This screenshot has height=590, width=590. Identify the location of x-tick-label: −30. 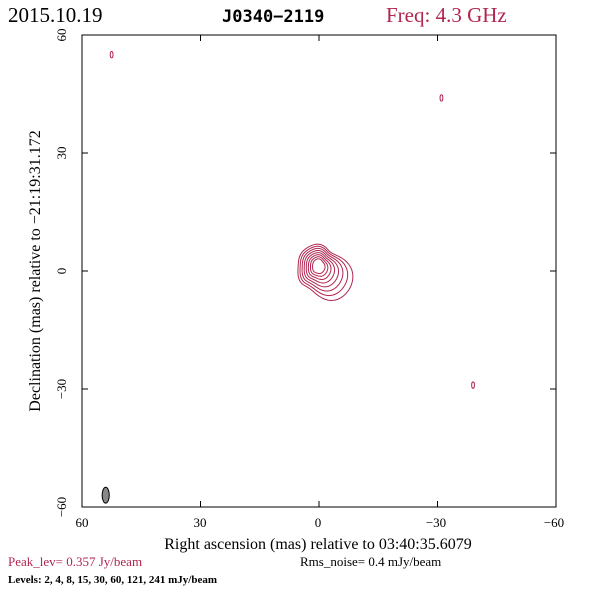
(436, 522).